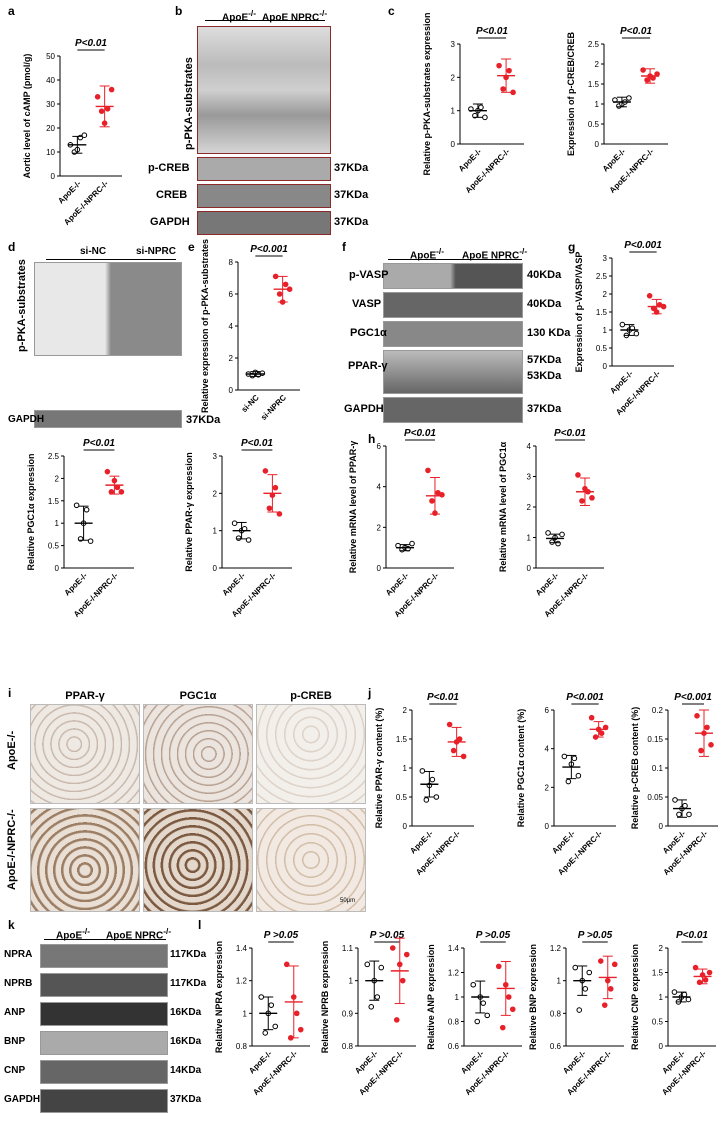  Describe the element at coordinates (264, 223) in the screenshot. I see `blot-image-gapdh-b` at that location.